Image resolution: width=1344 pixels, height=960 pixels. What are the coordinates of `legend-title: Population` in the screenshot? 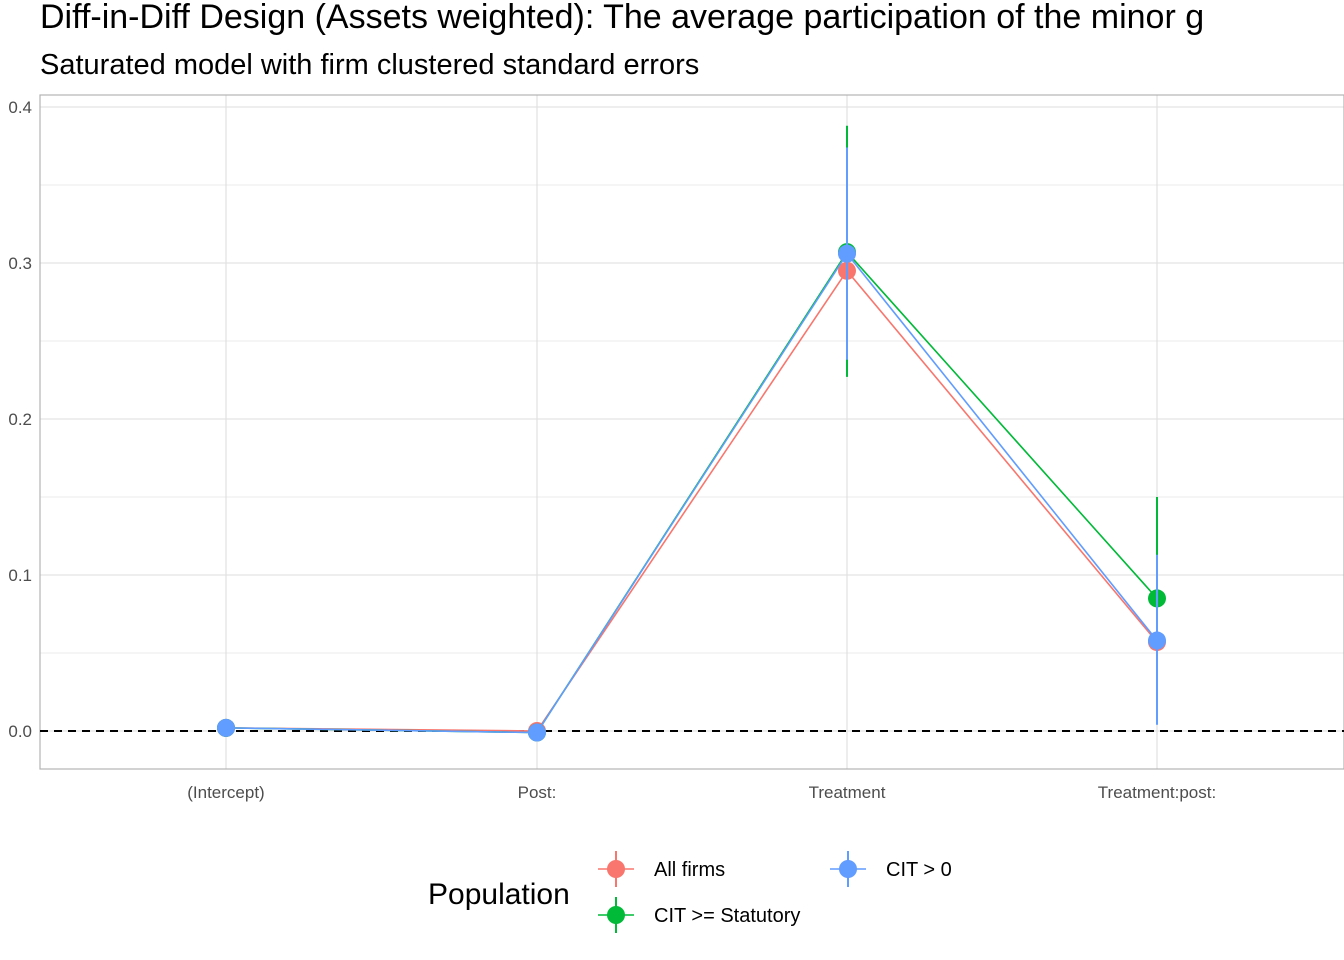 It's located at (499, 894).